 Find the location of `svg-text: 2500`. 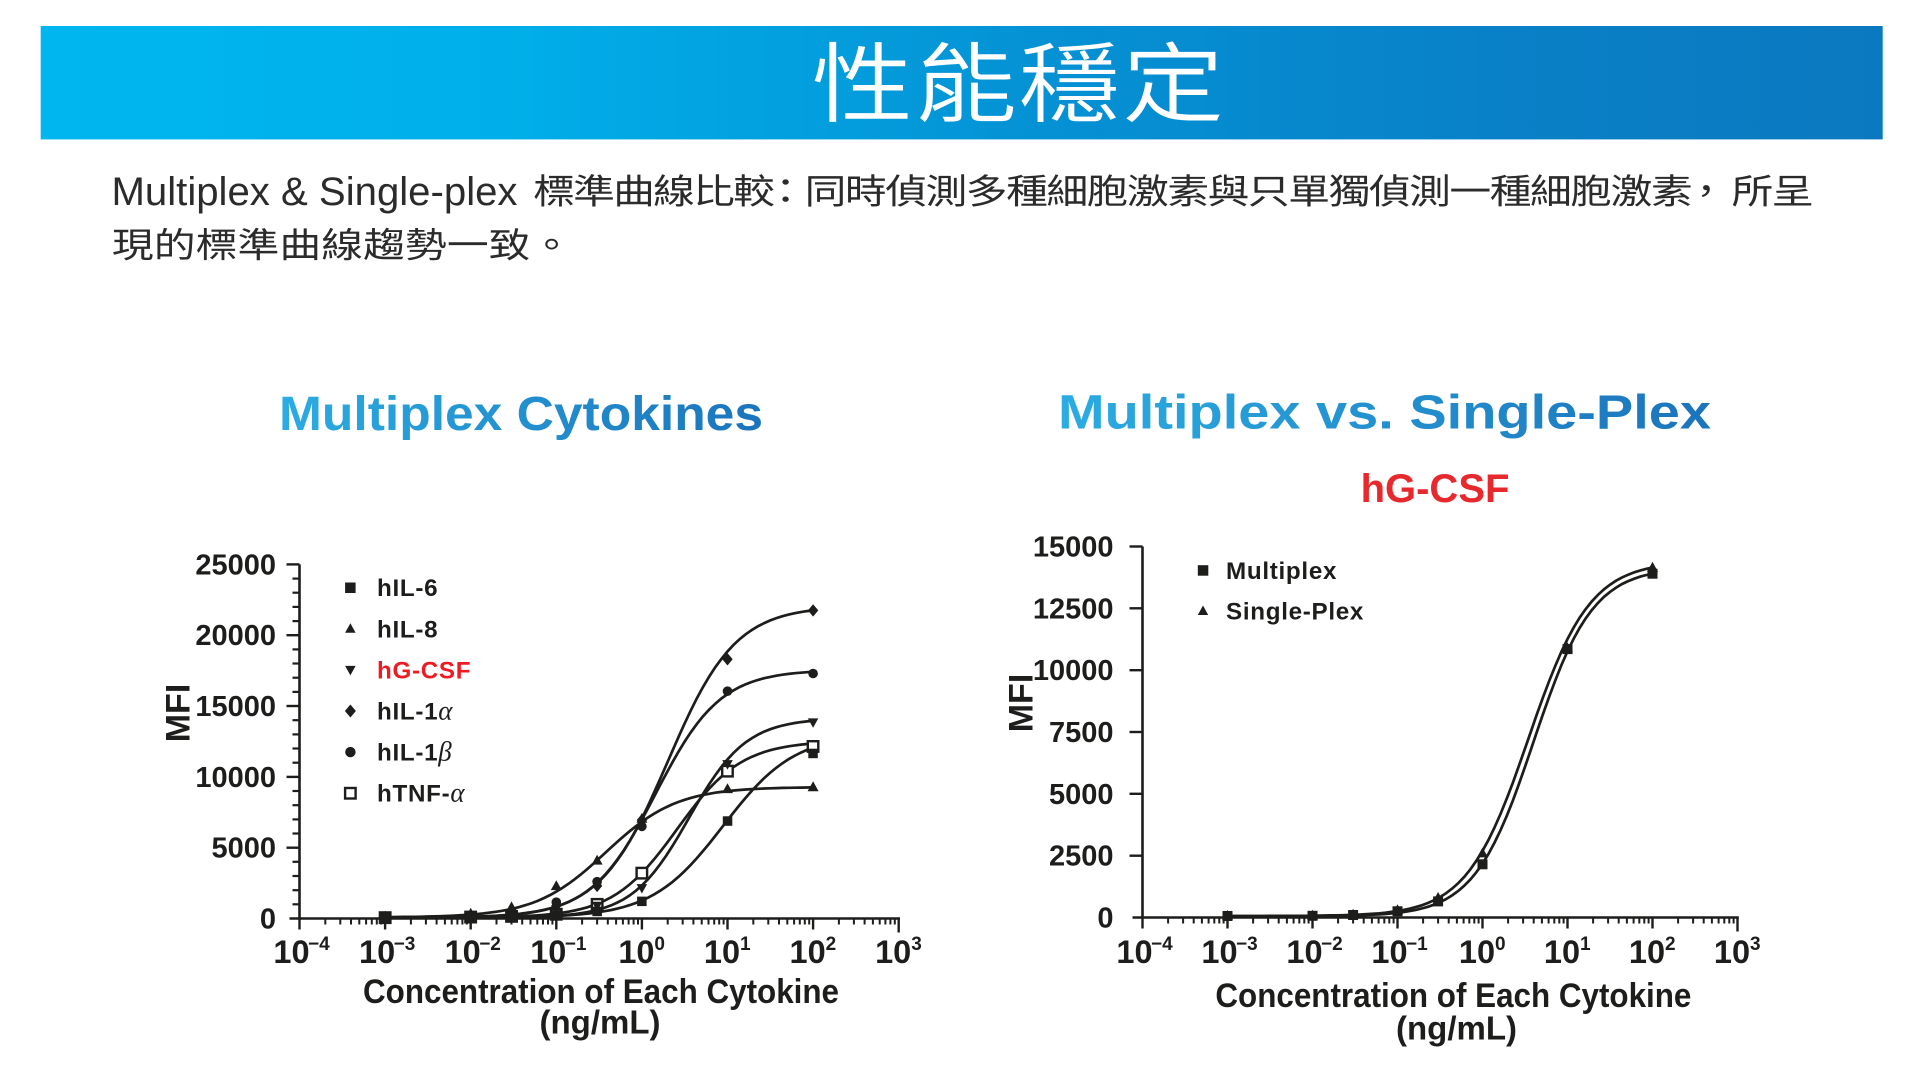

svg-text: 2500 is located at coordinates (1081, 857).